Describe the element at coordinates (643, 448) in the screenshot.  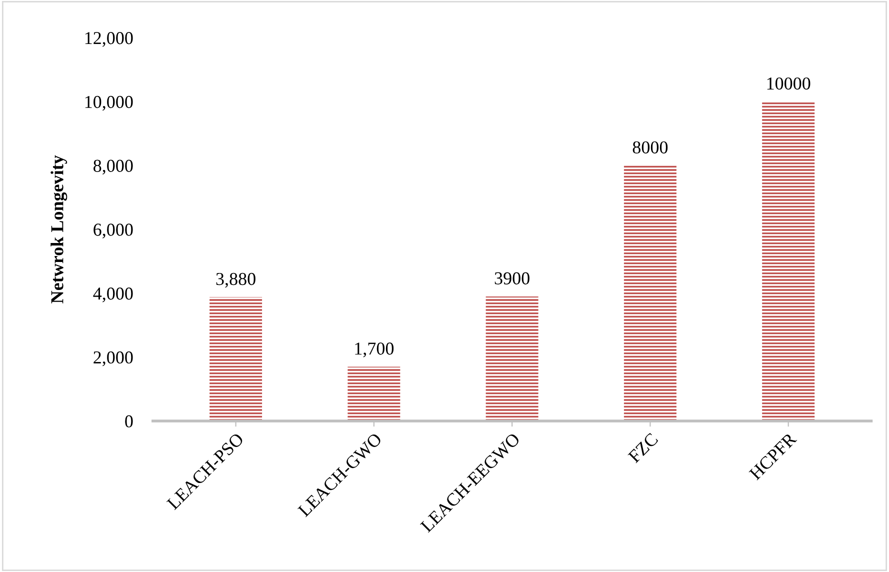
I see `x-tick-label: FZC` at that location.